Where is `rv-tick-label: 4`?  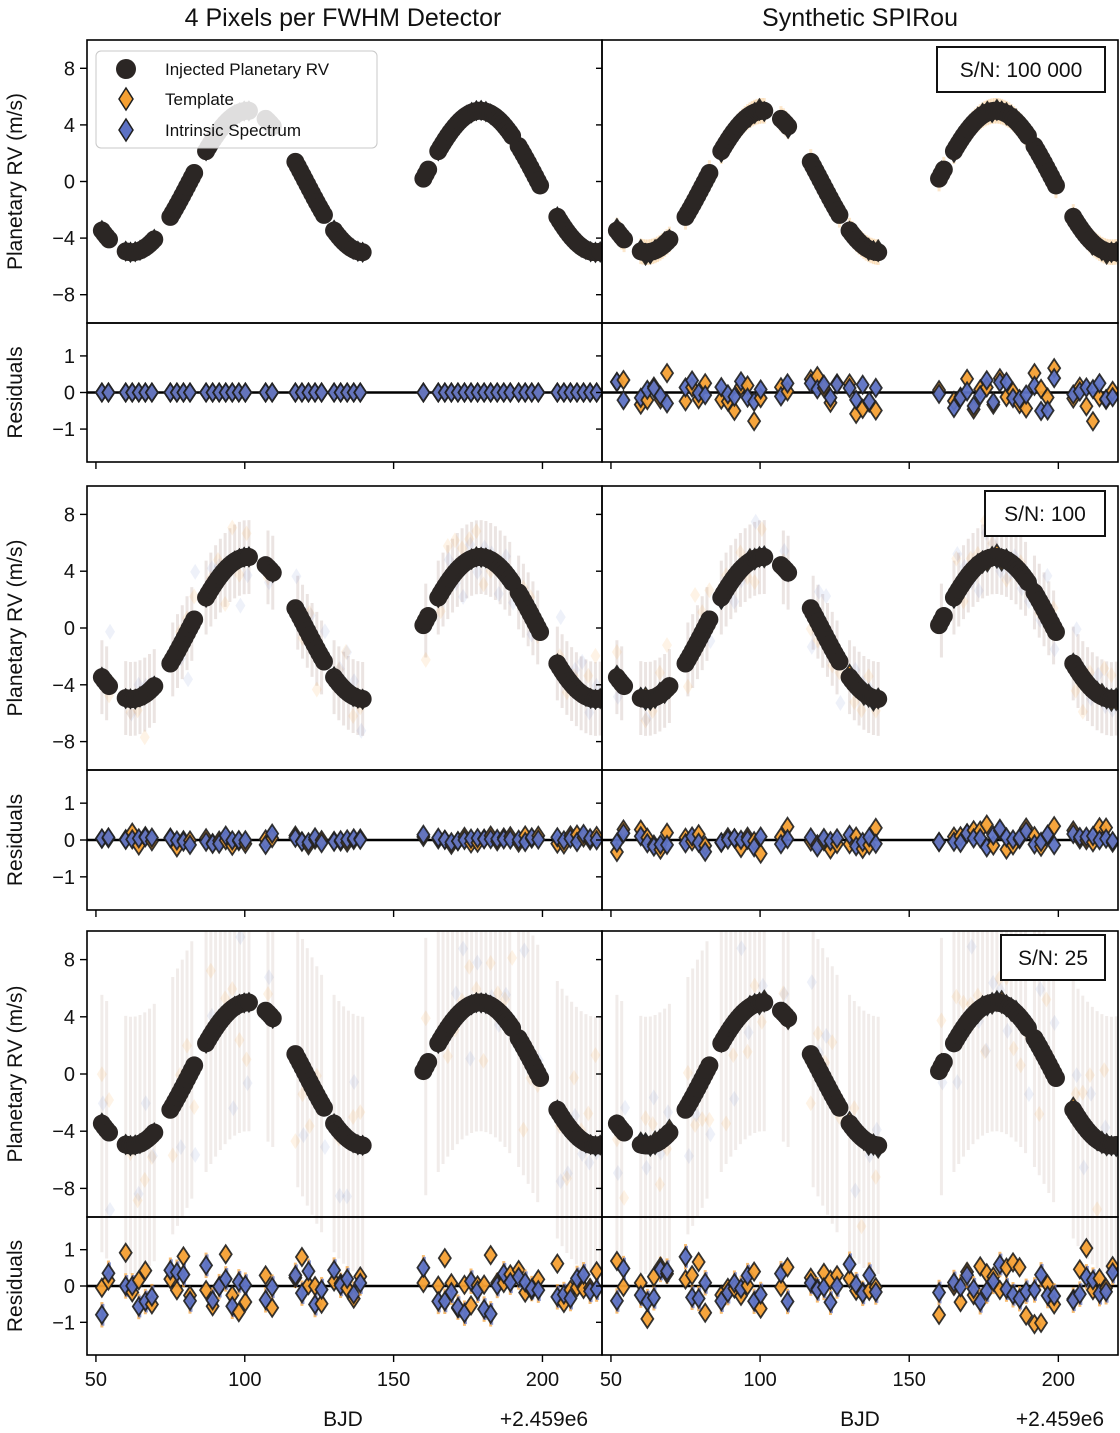
rv-tick-label: 4 is located at coordinates (69, 126).